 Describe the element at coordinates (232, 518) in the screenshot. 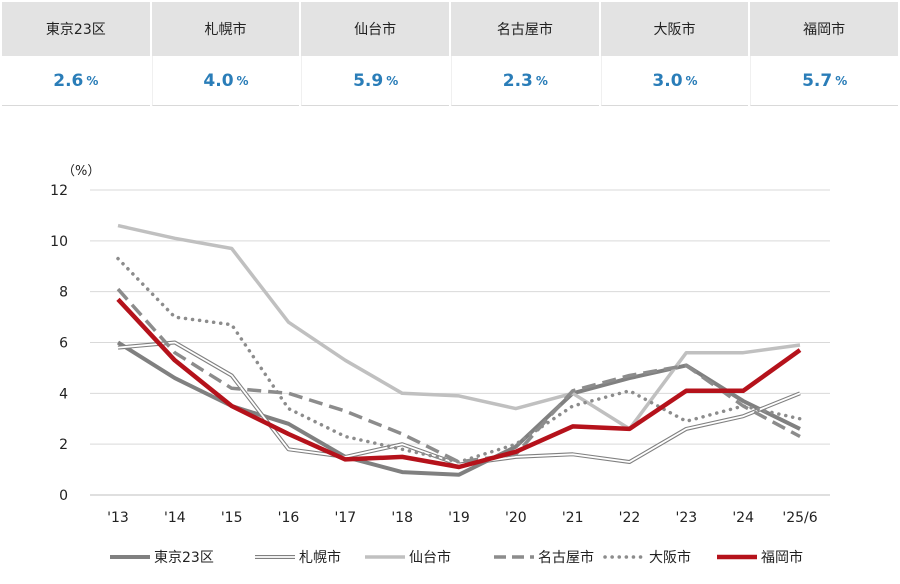

I see `x-tick-label: '15` at that location.